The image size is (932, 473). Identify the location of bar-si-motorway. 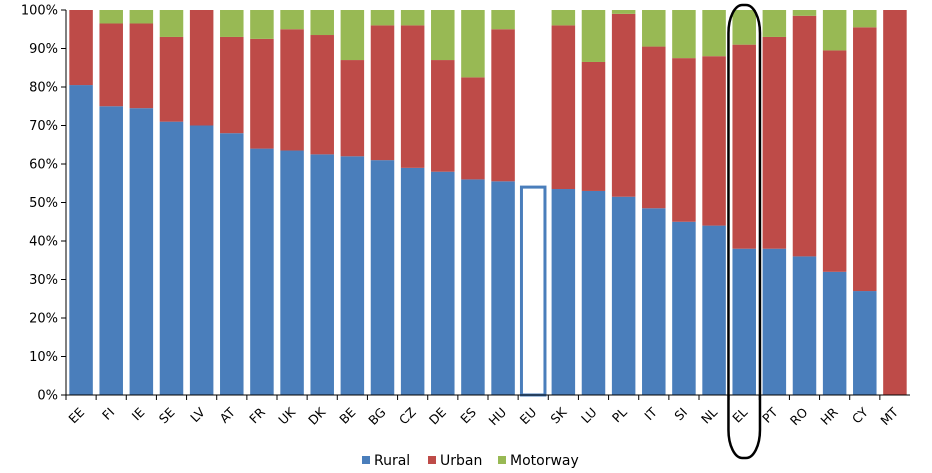
(684, 34).